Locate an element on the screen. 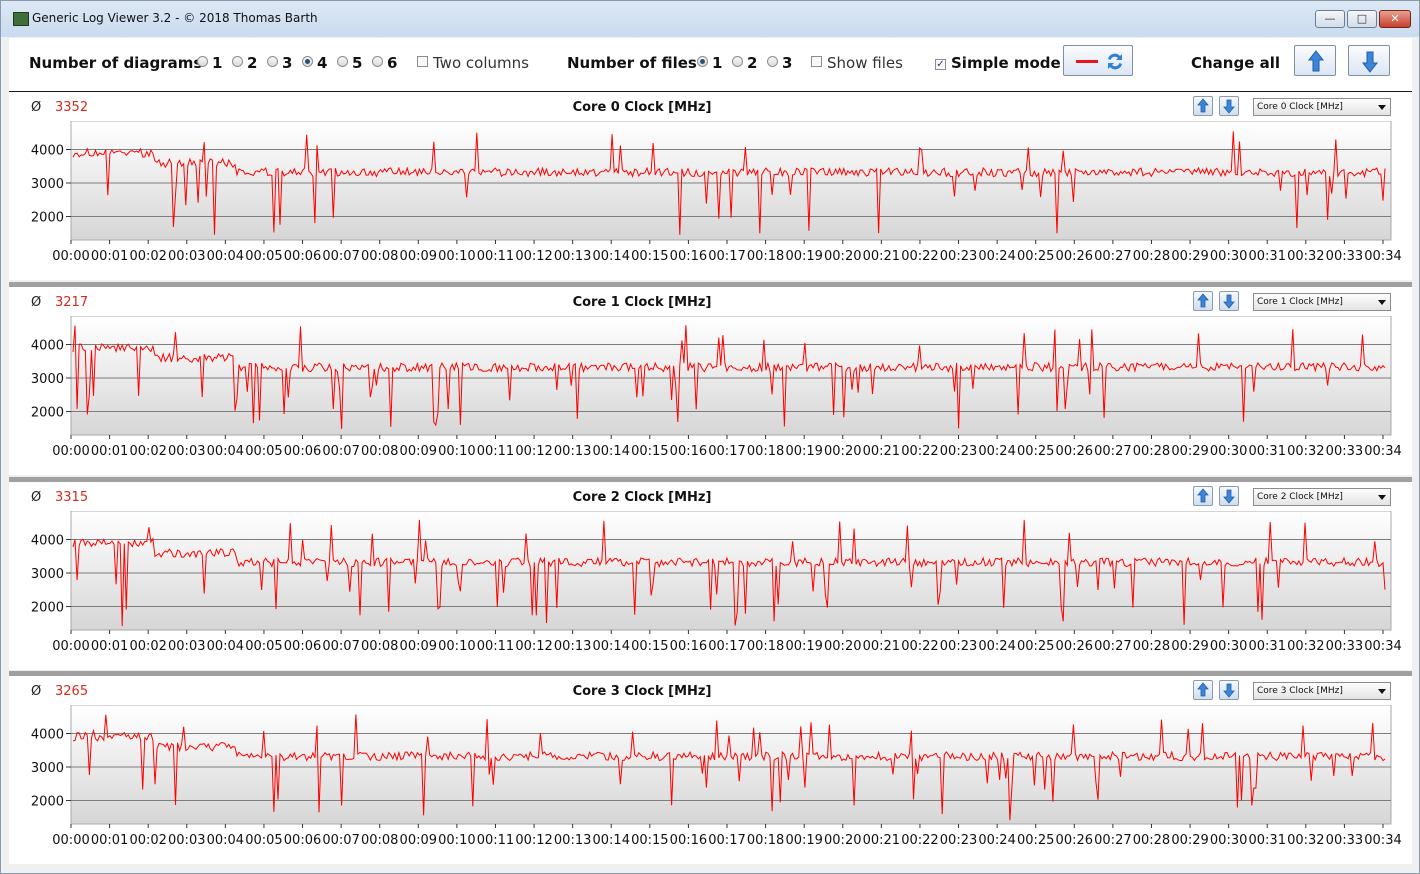 This screenshot has height=874, width=1420. x-tick-label: 00:11 is located at coordinates (495, 451).